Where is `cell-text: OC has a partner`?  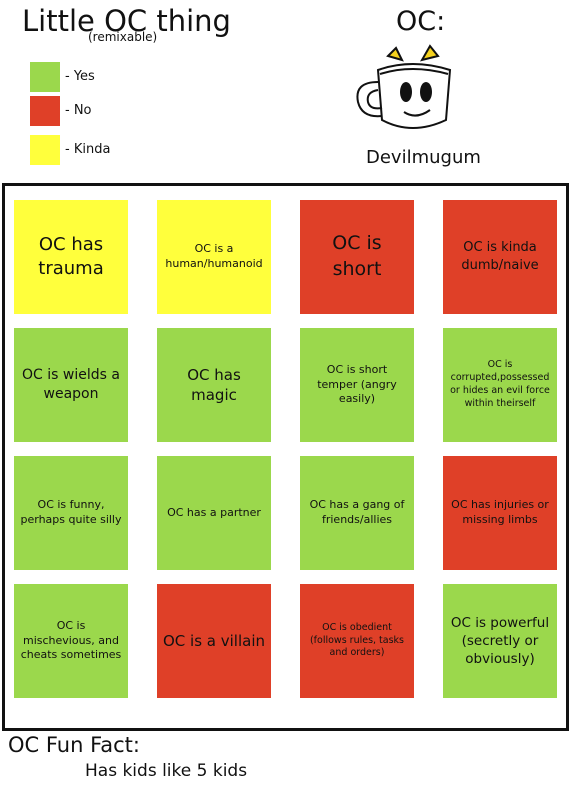
cell-text: OC has a partner is located at coordinates (214, 512).